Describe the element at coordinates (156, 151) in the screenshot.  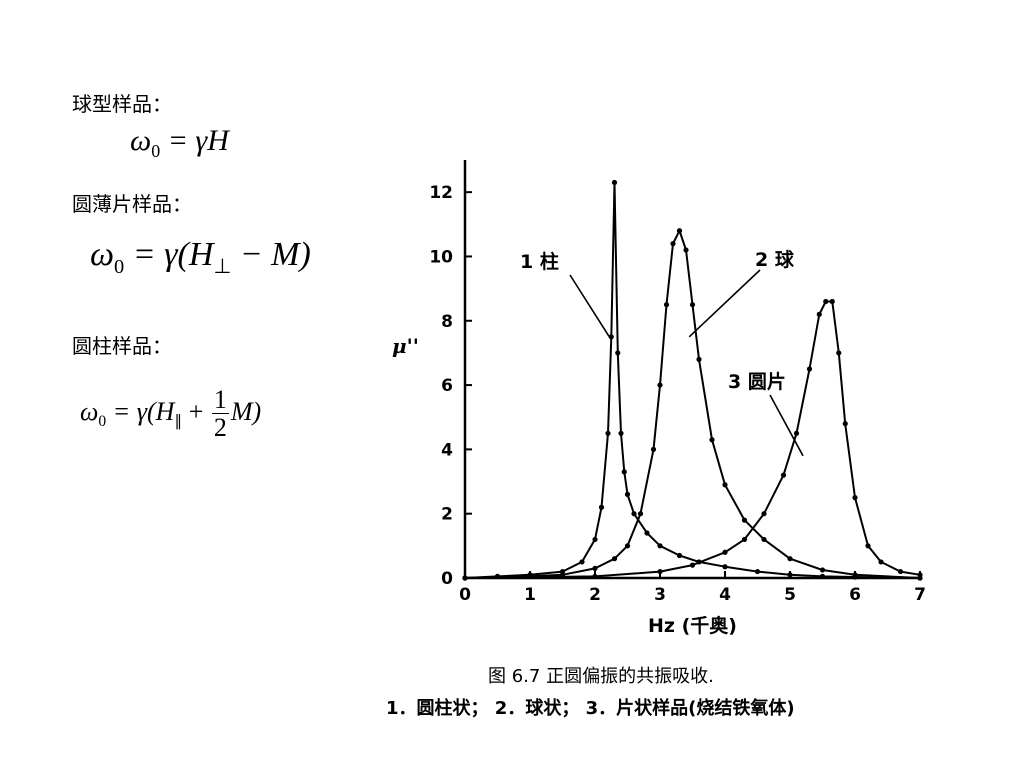
I see `sphere-formula-lhs-sub: 0` at that location.